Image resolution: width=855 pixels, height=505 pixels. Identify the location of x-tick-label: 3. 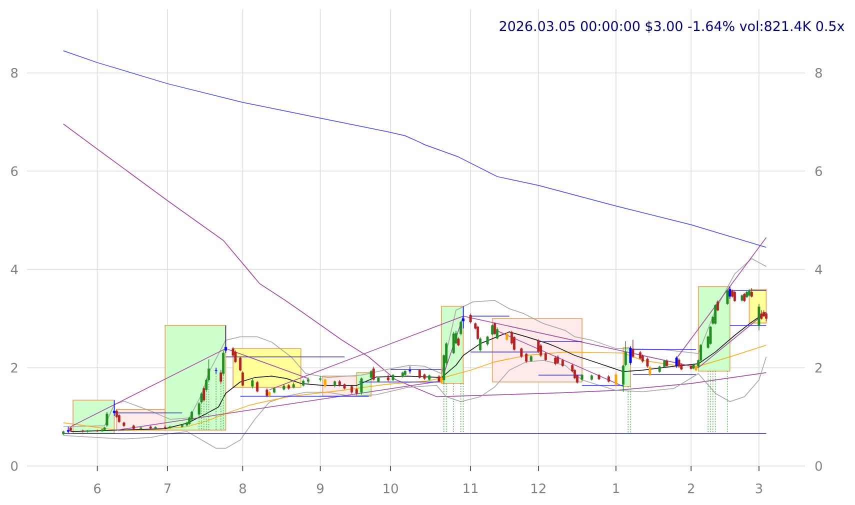
(759, 489).